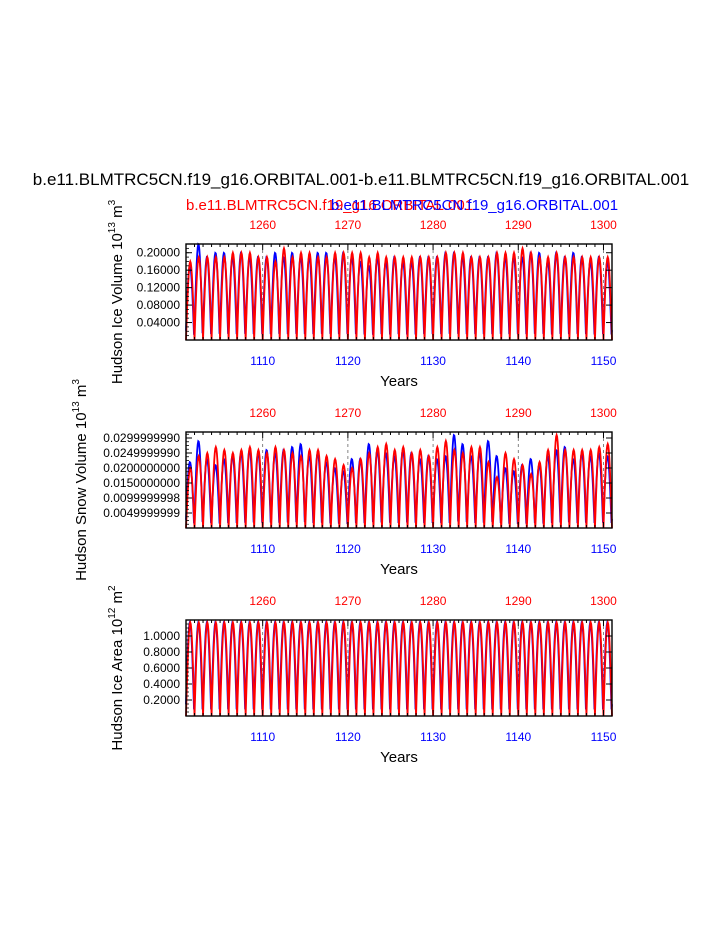 This screenshot has width=723, height=935. I want to click on y-tick-label: 0.6000, so click(161, 668).